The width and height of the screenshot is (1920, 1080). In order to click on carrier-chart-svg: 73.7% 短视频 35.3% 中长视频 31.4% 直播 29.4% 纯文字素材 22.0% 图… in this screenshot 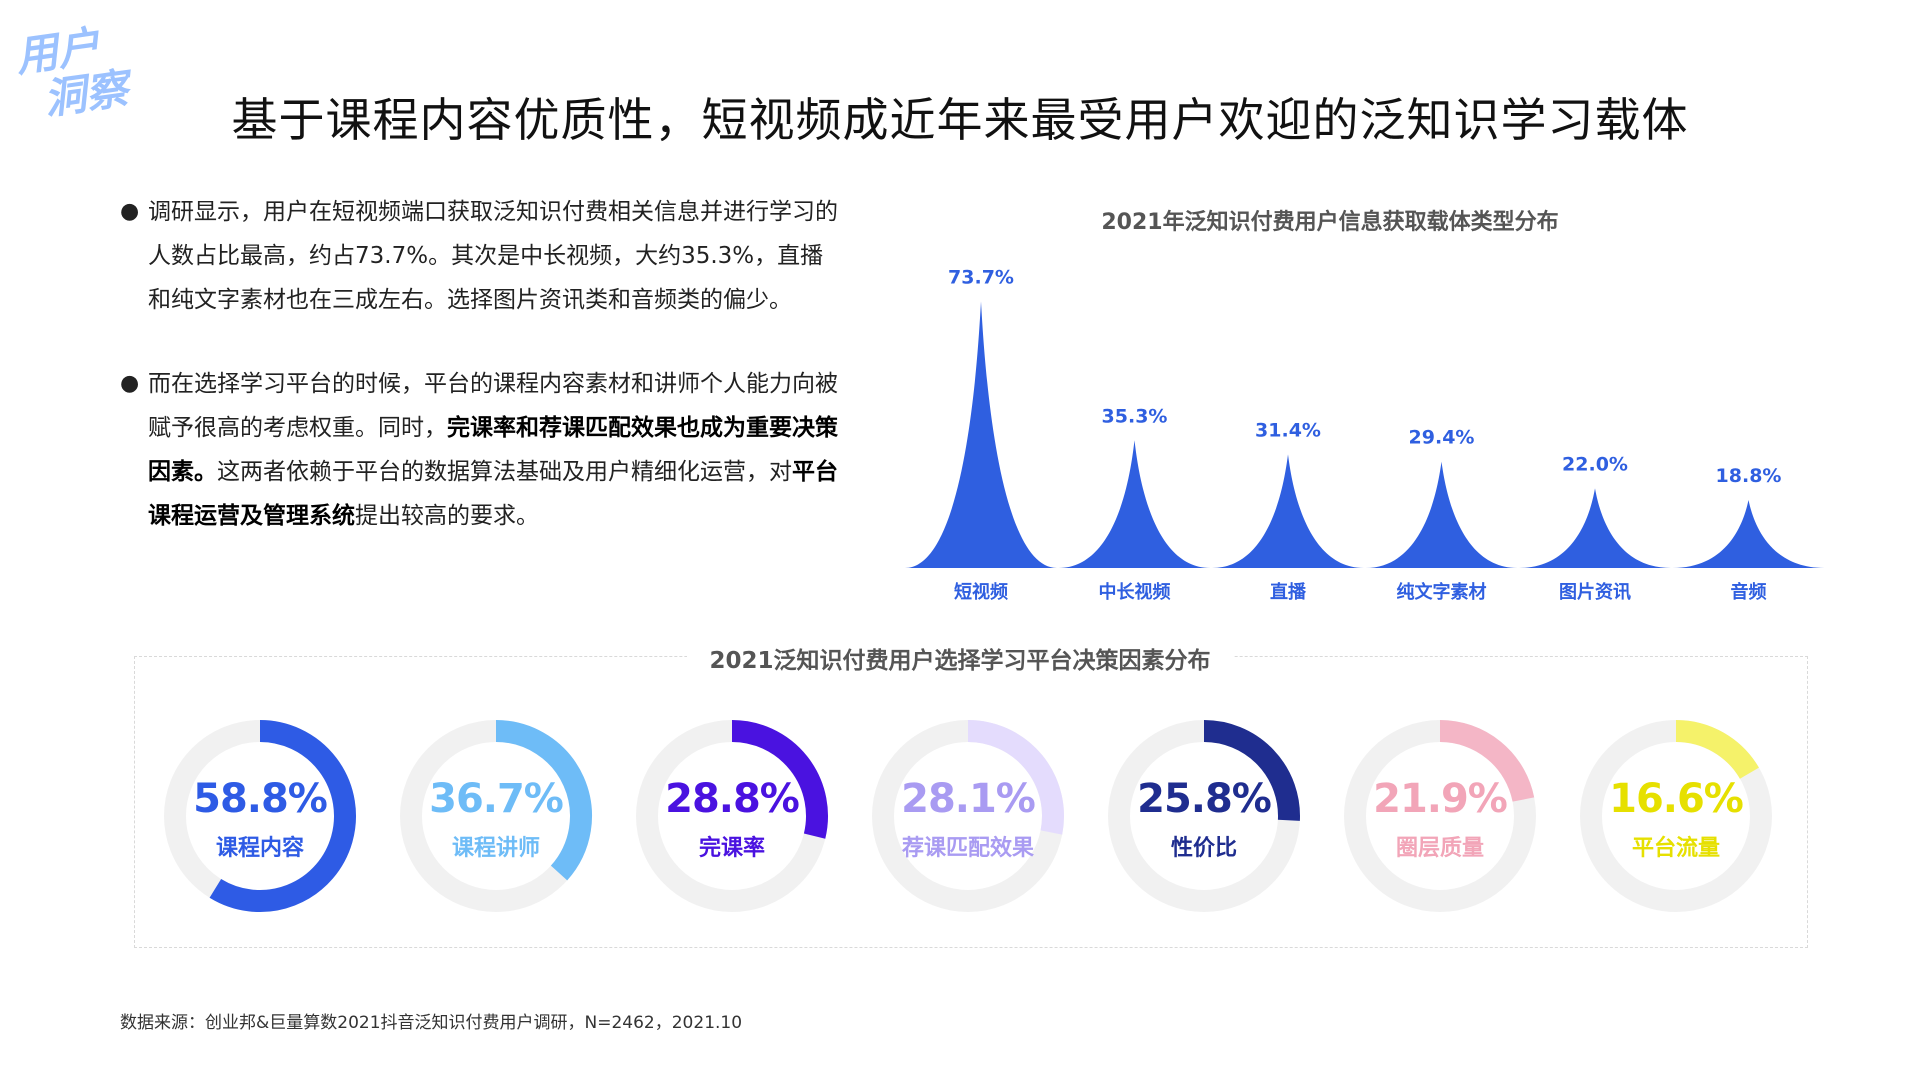, I will do `click(1365, 434)`.